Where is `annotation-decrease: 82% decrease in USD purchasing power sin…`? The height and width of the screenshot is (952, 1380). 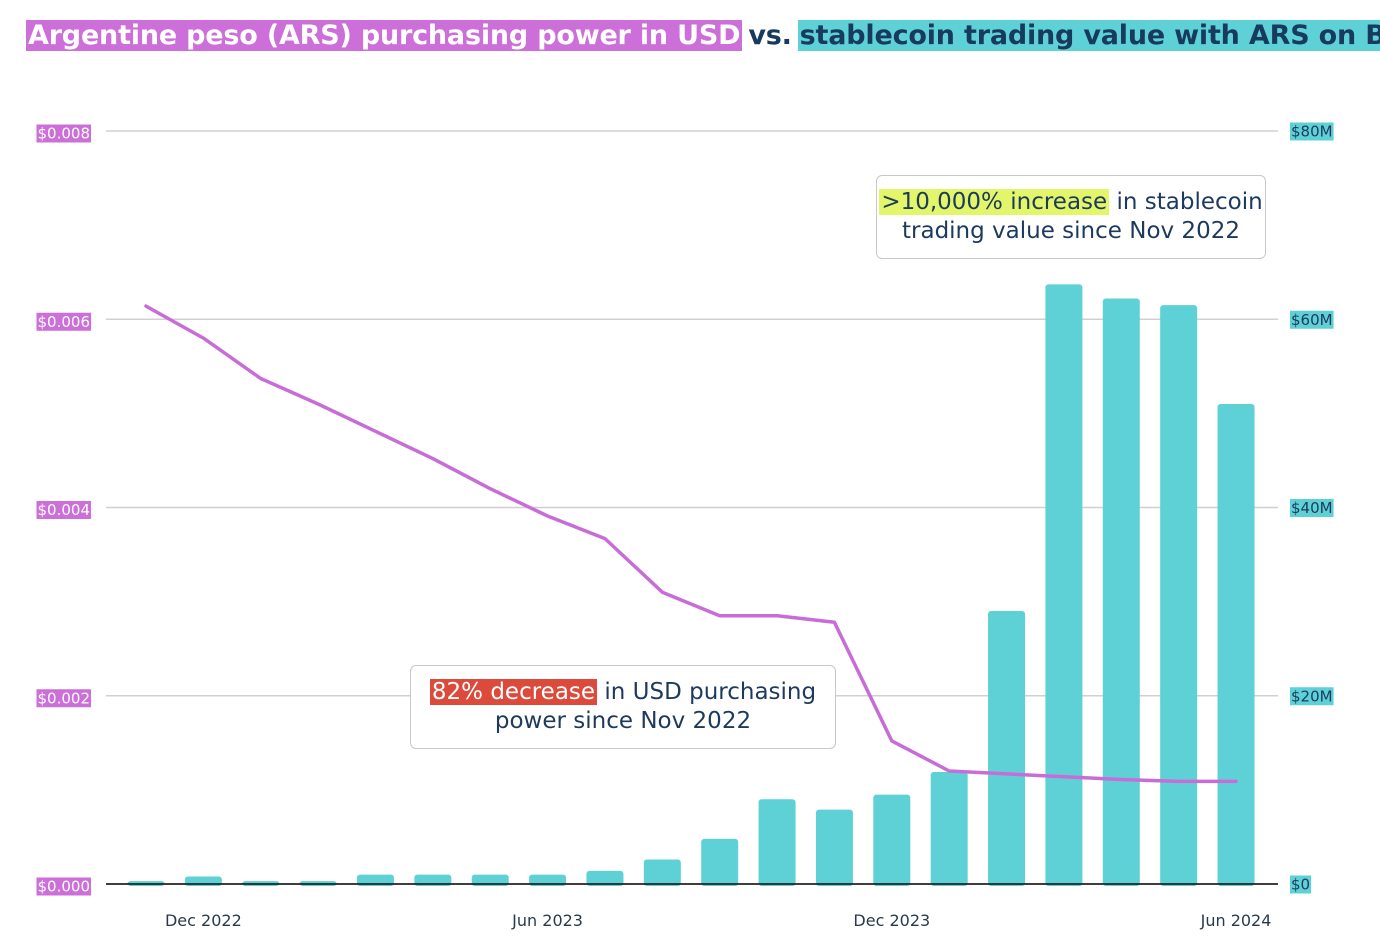 annotation-decrease: 82% decrease in USD purchasing power sin… is located at coordinates (623, 707).